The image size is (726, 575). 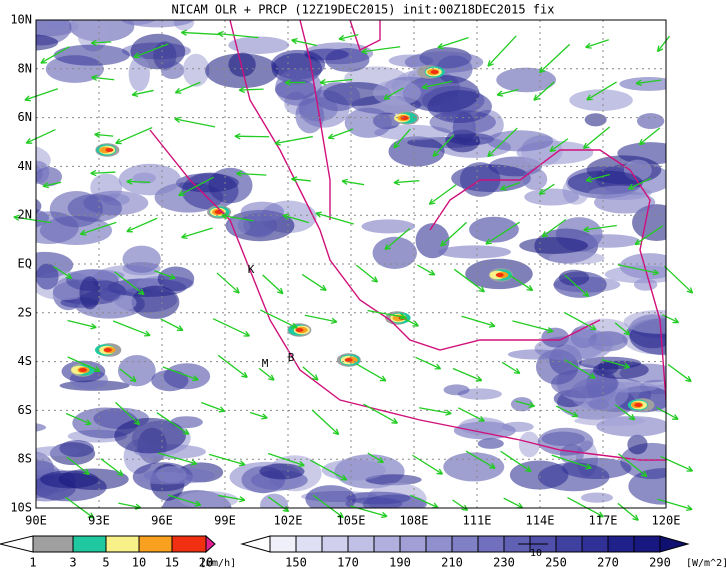 I want to click on lon-label: 120E, so click(x=666, y=521).